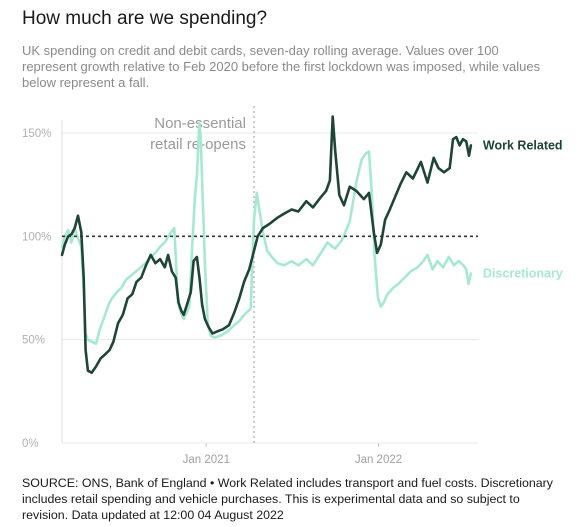 This screenshot has width=578, height=527. Describe the element at coordinates (378, 460) in the screenshot. I see `x-tick-label: Jan 2022` at that location.